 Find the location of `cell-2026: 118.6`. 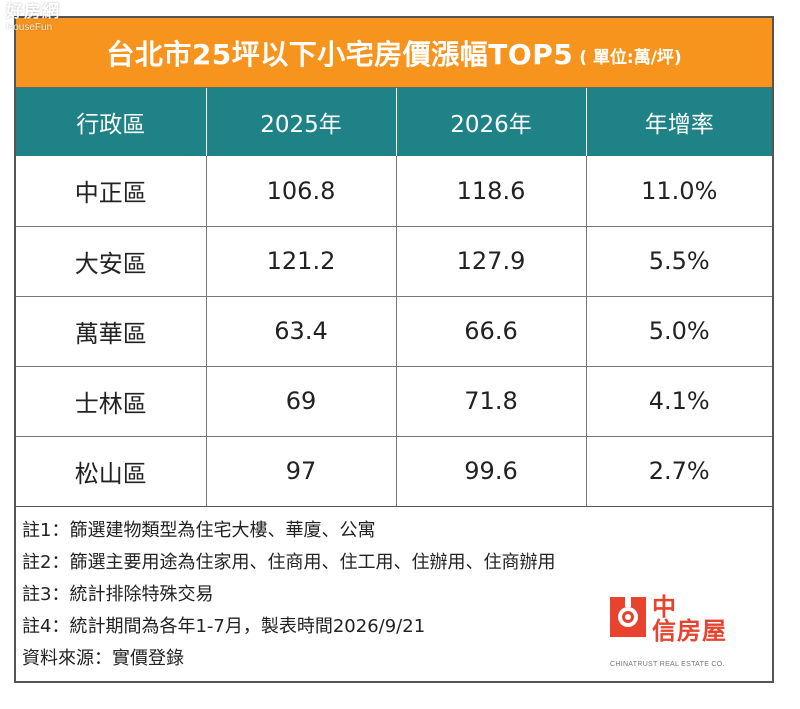

cell-2026: 118.6 is located at coordinates (491, 191).